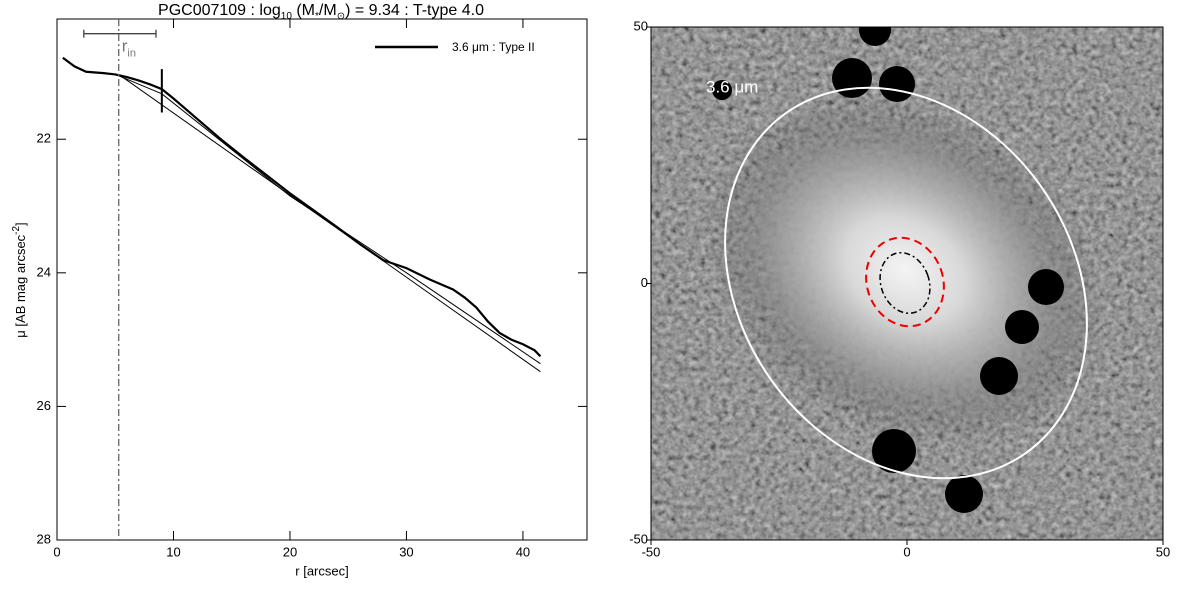 The image size is (1181, 590). I want to click on text-part: /M, so click(328, 10).